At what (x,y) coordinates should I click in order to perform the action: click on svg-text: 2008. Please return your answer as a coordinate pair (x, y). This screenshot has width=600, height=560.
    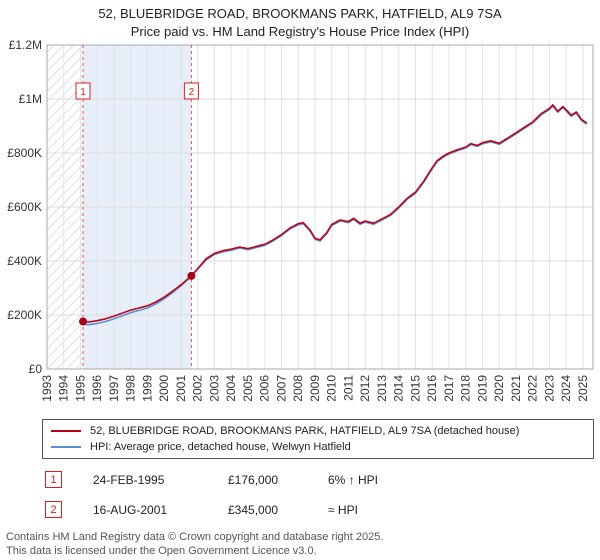
    Looking at the image, I should click on (298, 388).